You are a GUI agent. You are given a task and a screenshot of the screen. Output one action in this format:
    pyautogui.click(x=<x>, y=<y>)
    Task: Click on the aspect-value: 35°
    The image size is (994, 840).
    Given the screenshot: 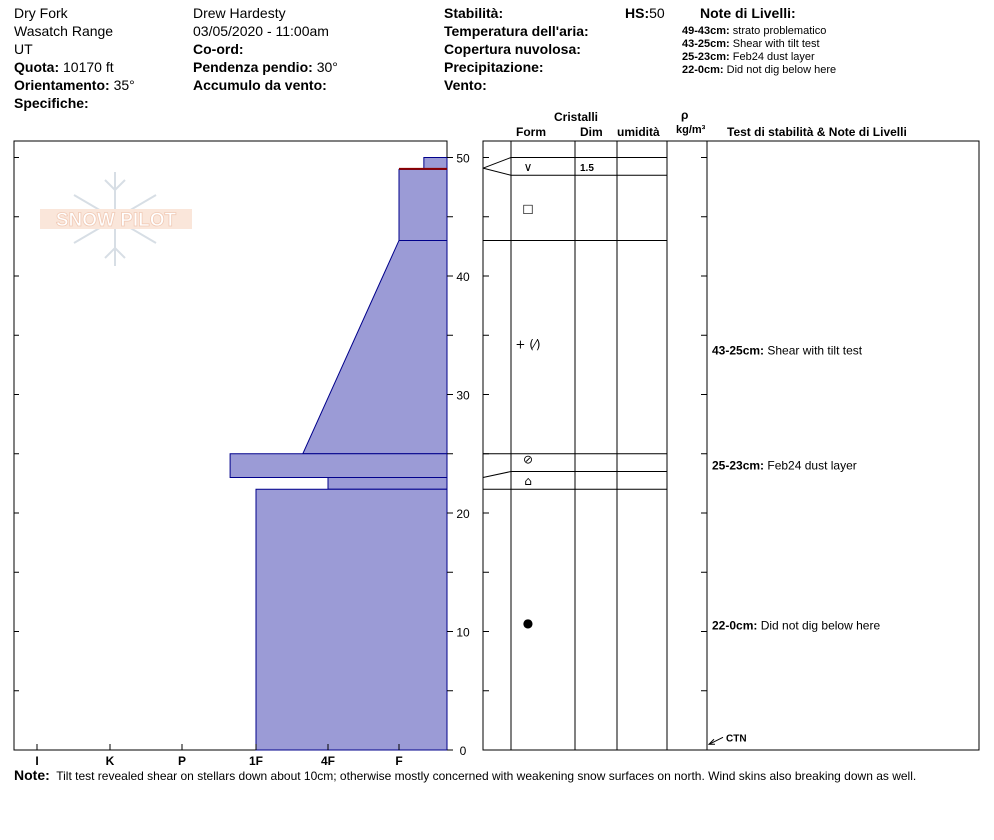 What is the action you would take?
    pyautogui.click(x=124, y=85)
    